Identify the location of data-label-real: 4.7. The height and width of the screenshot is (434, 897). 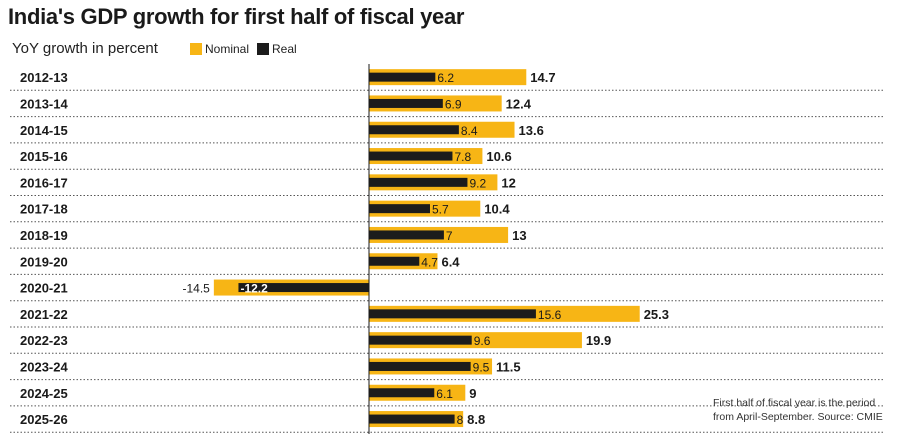
(429, 262).